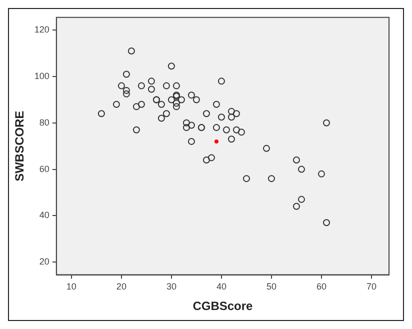 The image size is (412, 329). What do you see at coordinates (44, 169) in the screenshot?
I see `y-tick-label: 60` at bounding box center [44, 169].